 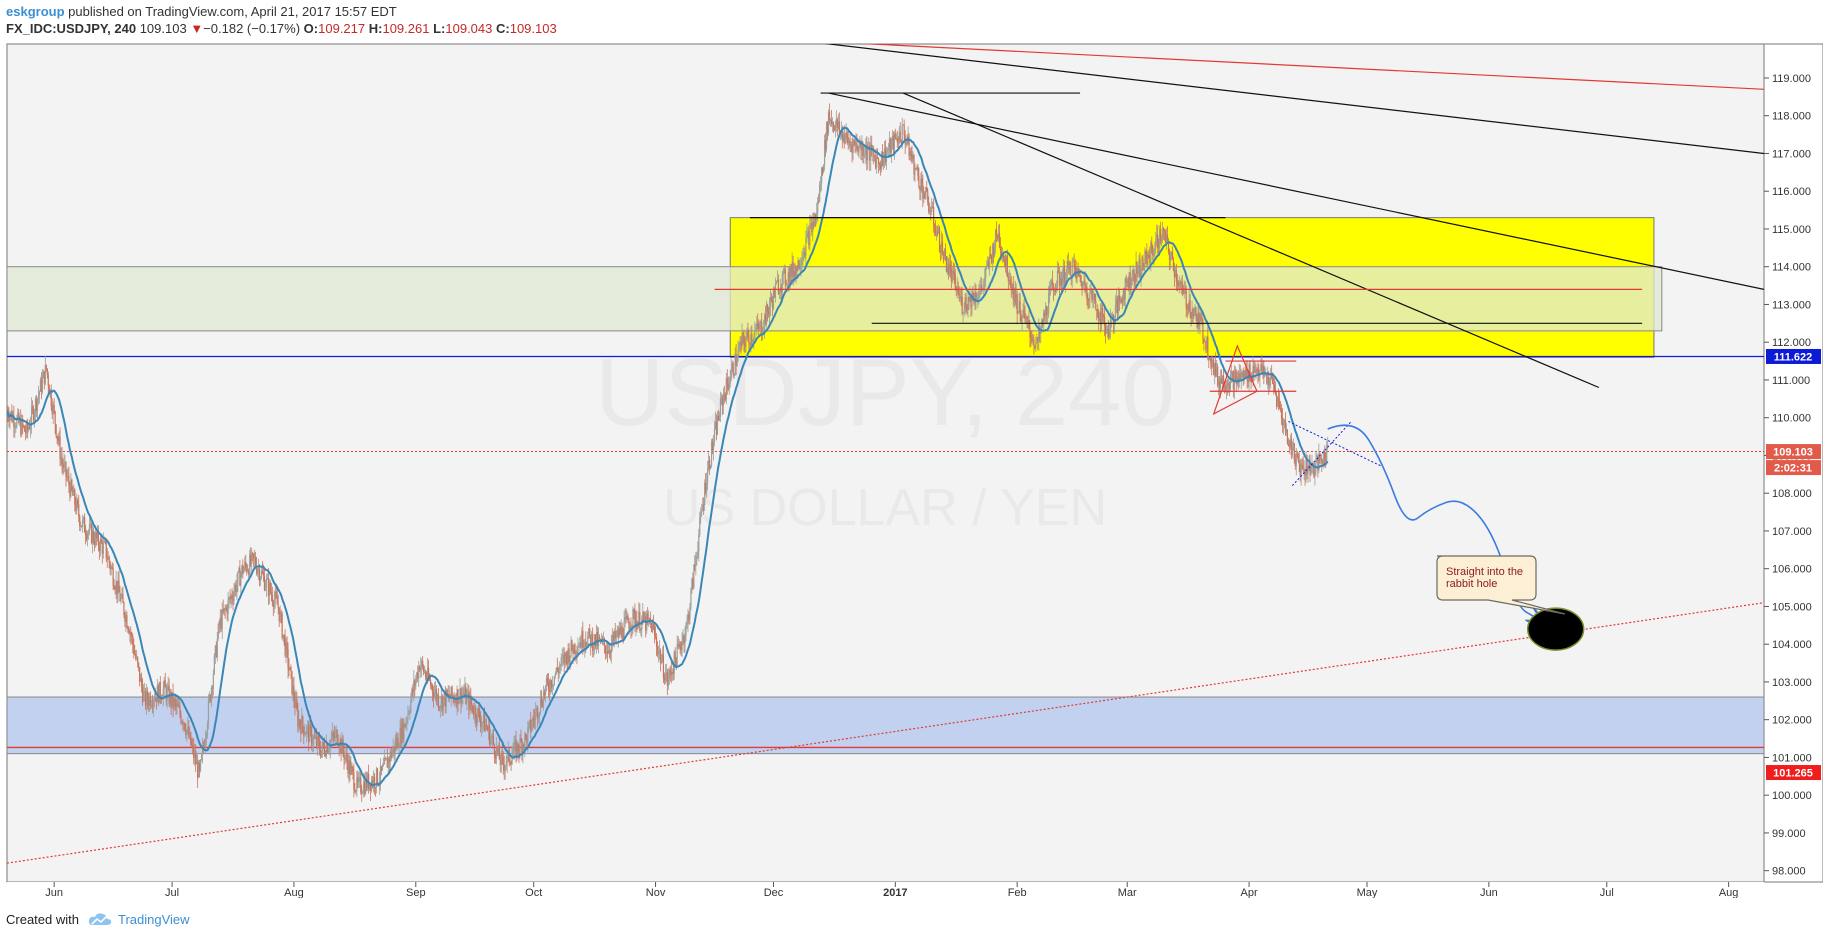 I want to click on green-zone, so click(x=835, y=299).